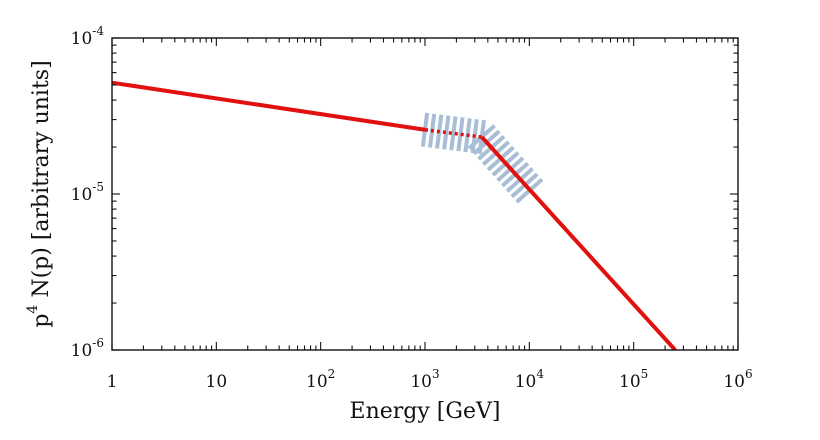  Describe the element at coordinates (425, 411) in the screenshot. I see `x-axis-title: Energy [GeV]` at that location.